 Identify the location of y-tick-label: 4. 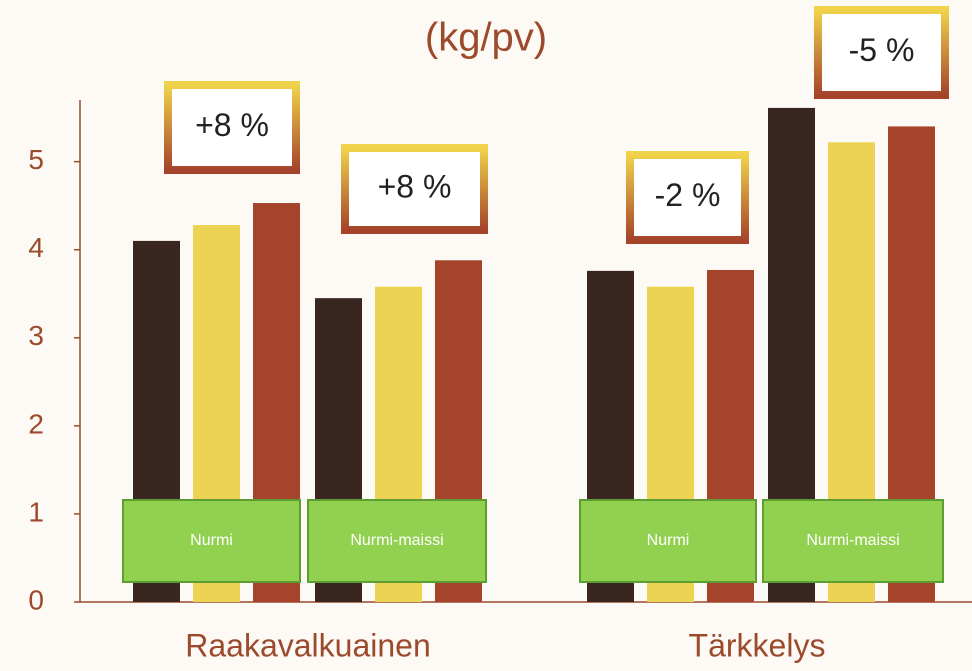
(36, 247).